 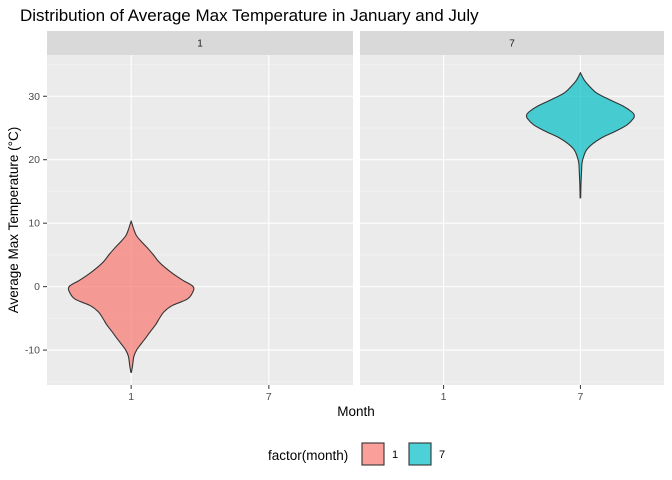 I want to click on legend-label-7: 7, so click(x=442, y=455).